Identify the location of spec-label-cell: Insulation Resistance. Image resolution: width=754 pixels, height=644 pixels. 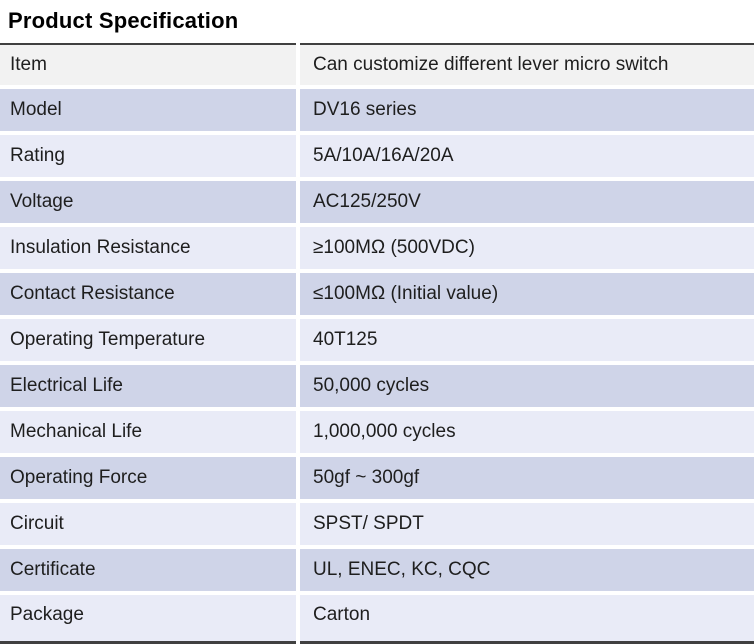
(148, 248).